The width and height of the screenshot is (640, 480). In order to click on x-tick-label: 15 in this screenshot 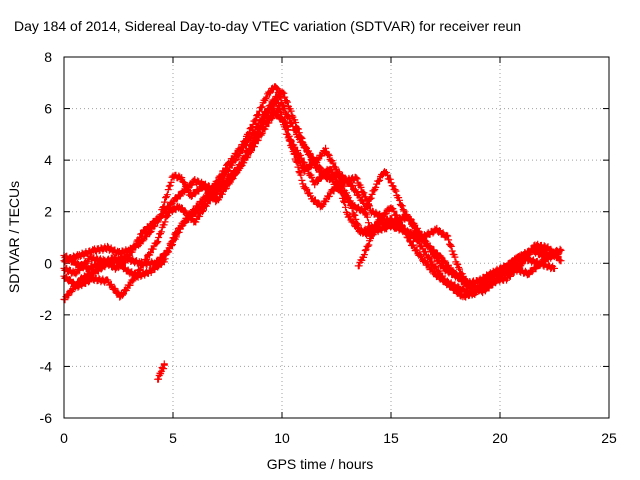, I will do `click(391, 438)`.